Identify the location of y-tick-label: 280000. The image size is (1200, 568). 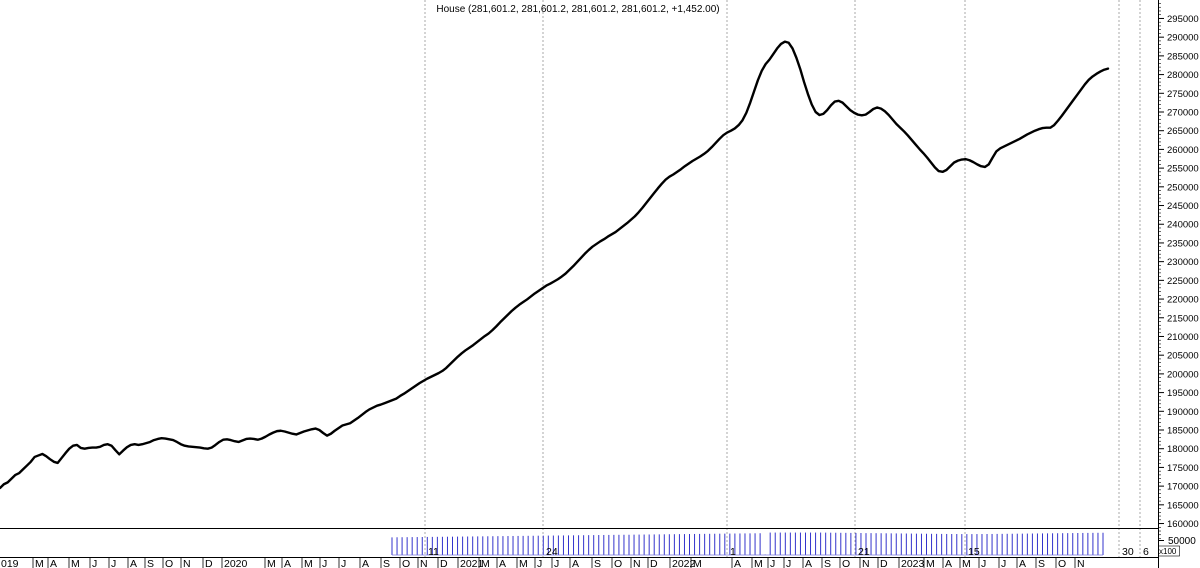
(1183, 75).